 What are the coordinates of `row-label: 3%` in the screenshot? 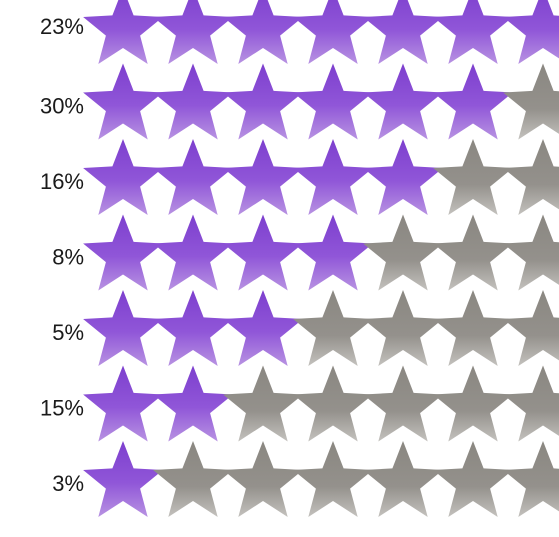 It's located at (68, 483).